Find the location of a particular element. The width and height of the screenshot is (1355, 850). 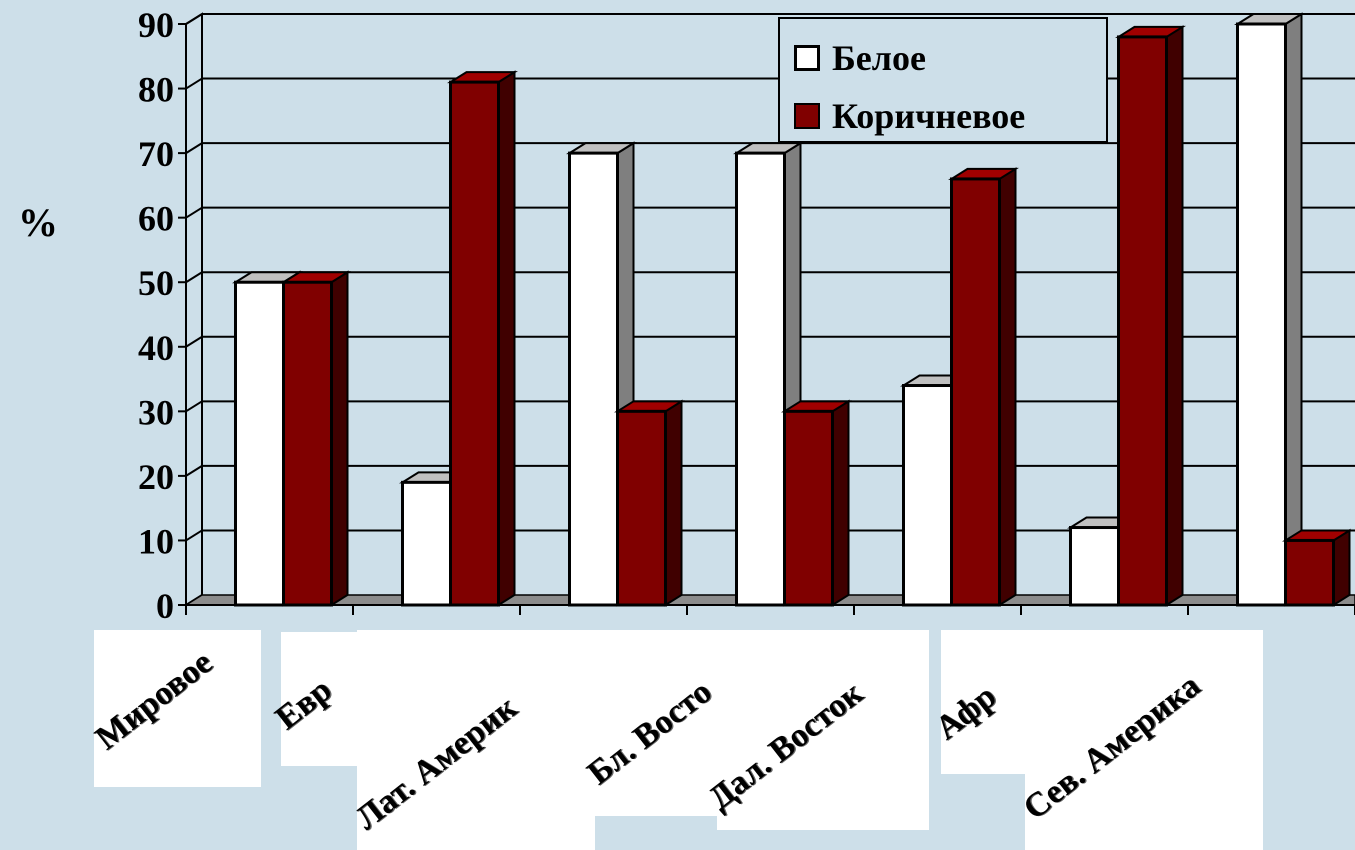

legend-item-brown: Коричневое is located at coordinates (909, 116).